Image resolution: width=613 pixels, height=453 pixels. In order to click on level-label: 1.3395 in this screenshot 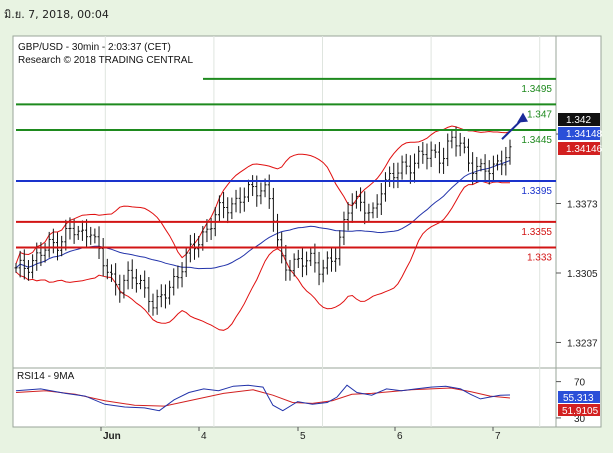, I will do `click(536, 191)`.